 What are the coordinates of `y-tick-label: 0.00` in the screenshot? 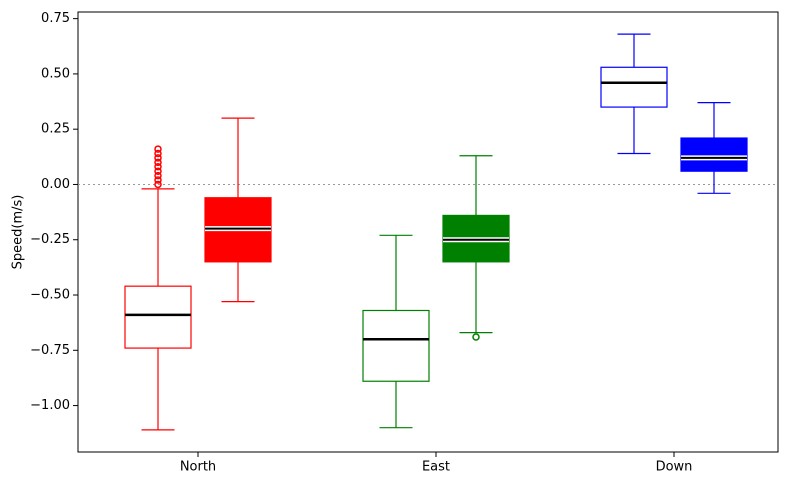 It's located at (55, 184).